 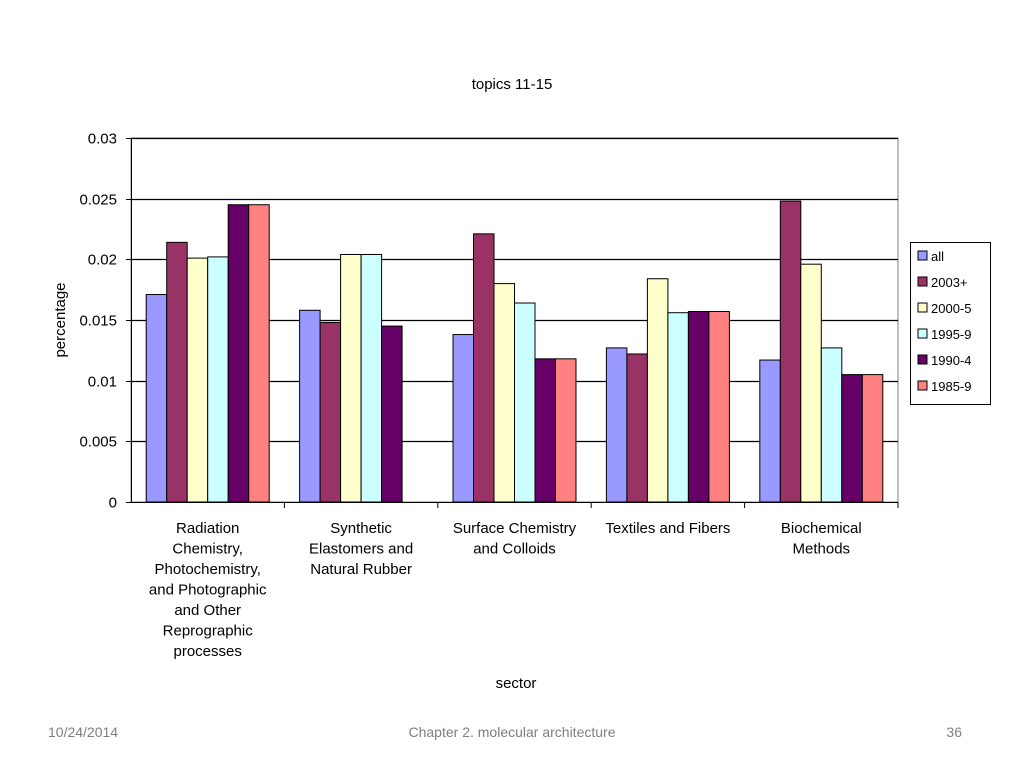 I want to click on x-tick-label-line: Textiles and Fibers, so click(x=667, y=528).